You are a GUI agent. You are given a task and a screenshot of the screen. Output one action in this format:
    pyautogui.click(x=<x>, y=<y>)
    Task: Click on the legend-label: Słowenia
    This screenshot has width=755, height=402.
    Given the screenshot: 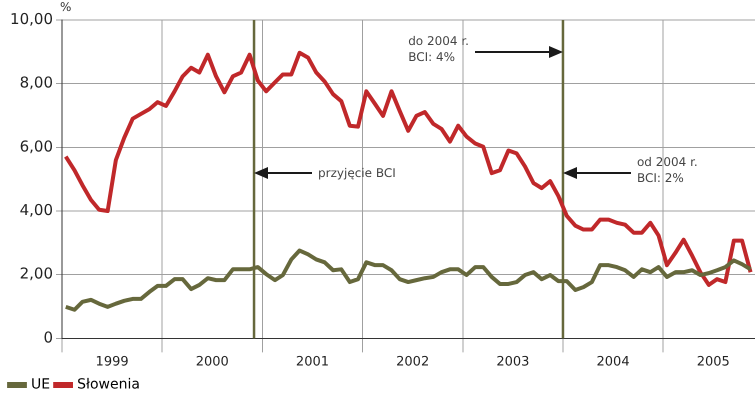 What is the action you would take?
    pyautogui.click(x=108, y=384)
    